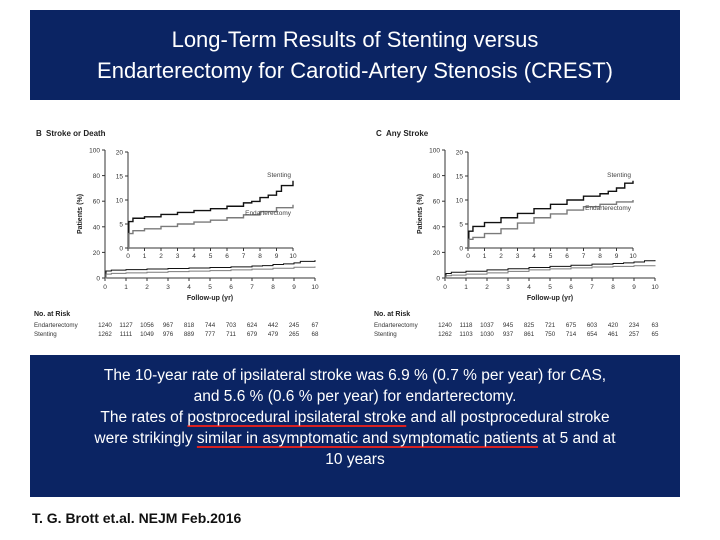 This screenshot has height=540, width=720. What do you see at coordinates (617, 256) in the screenshot?
I see `chart-c-inset-xtick-label: 9` at bounding box center [617, 256].